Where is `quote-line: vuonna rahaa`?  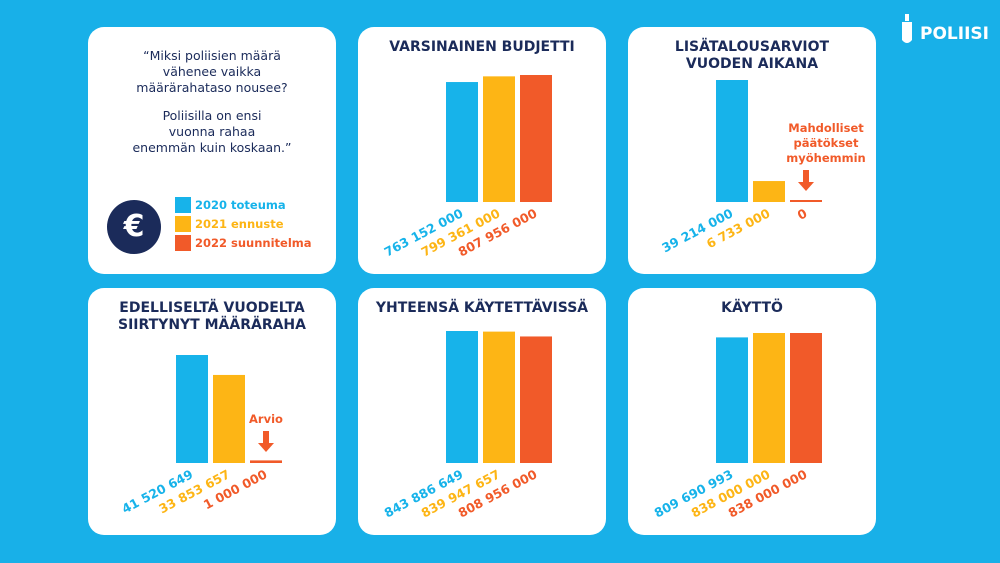
quote-line: vuonna rahaa is located at coordinates (212, 131).